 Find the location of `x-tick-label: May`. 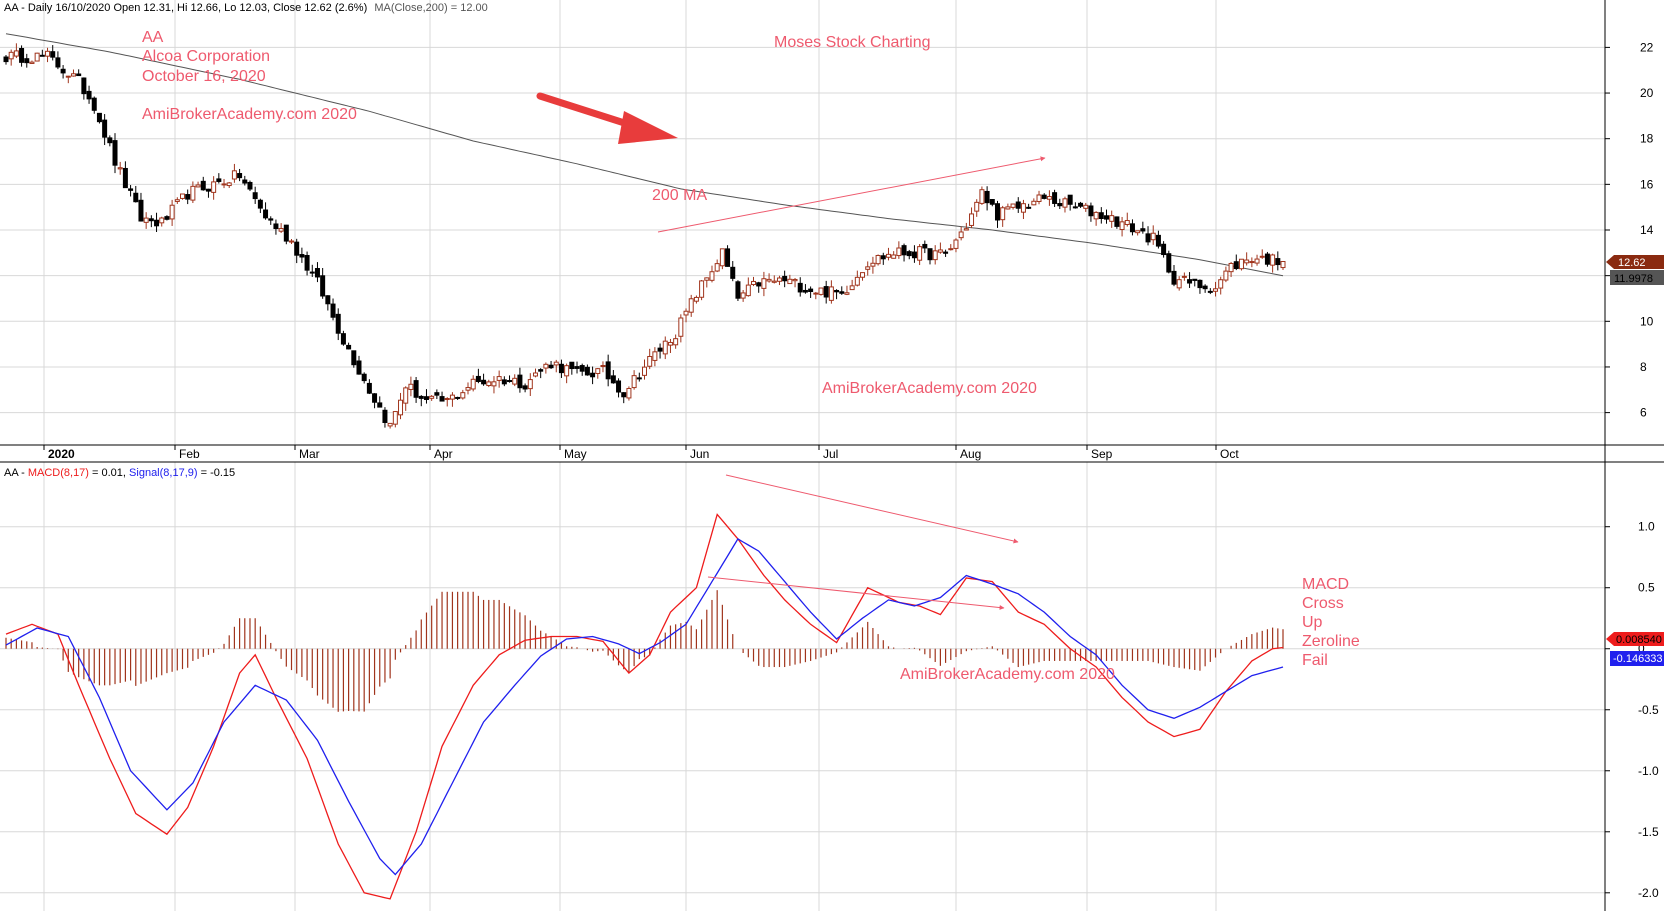

x-tick-label: May is located at coordinates (575, 454).